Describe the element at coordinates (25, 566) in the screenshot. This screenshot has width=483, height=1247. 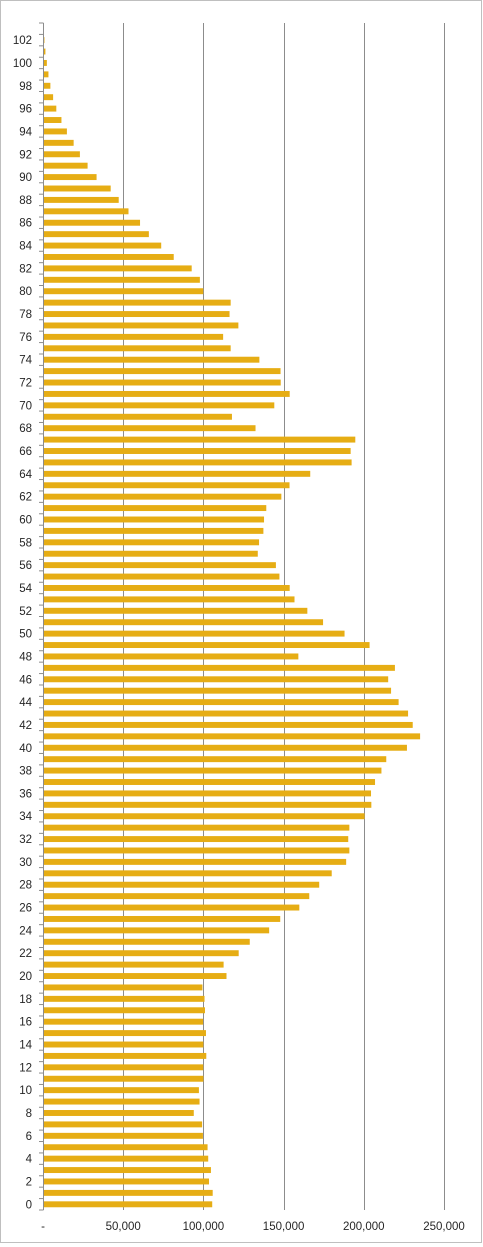
I see `y-tick-label: 56` at that location.